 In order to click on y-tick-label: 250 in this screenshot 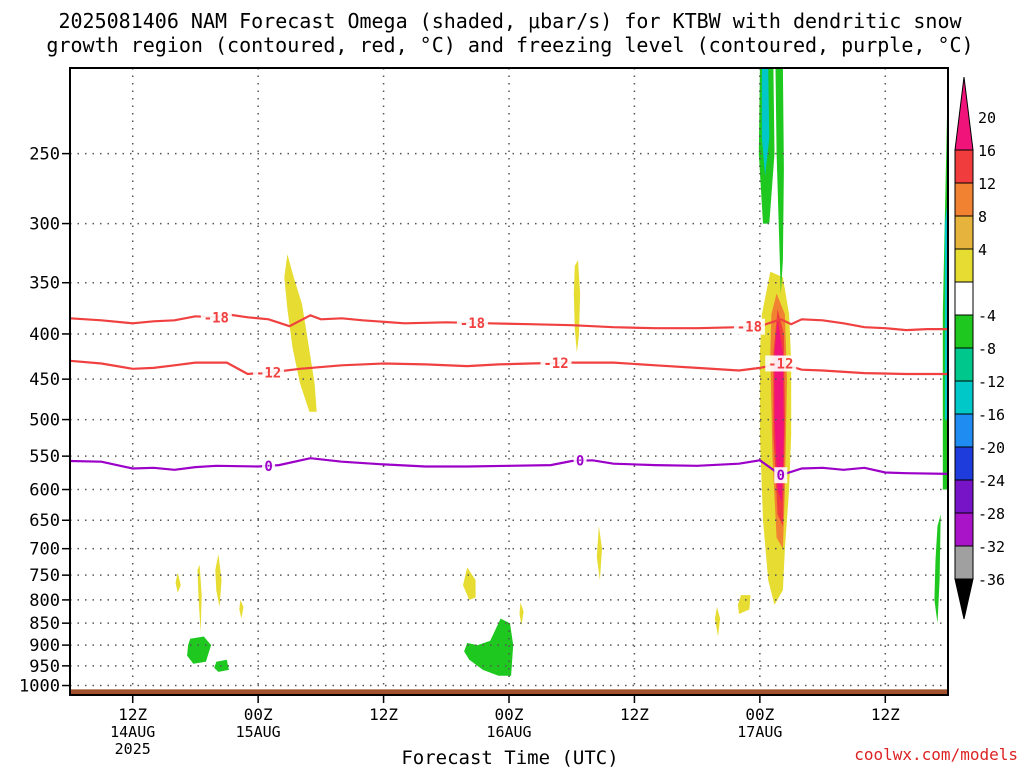, I will do `click(44, 155)`.